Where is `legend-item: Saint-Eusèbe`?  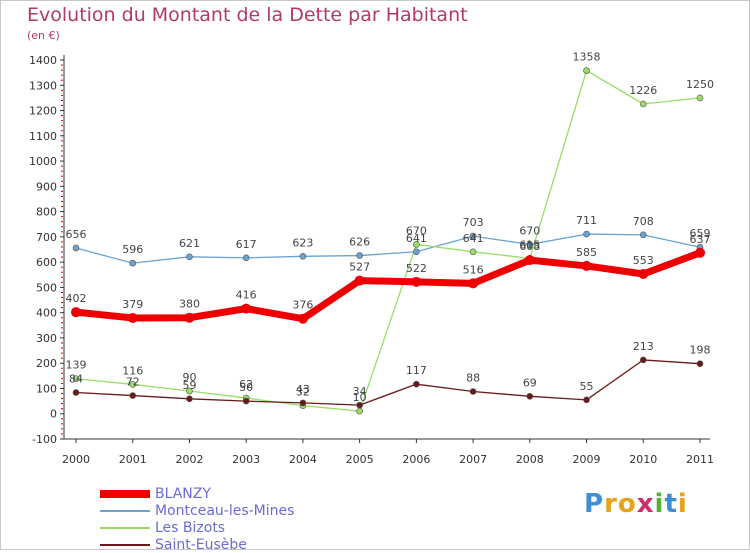 legend-item: Saint-Eusèbe is located at coordinates (197, 544).